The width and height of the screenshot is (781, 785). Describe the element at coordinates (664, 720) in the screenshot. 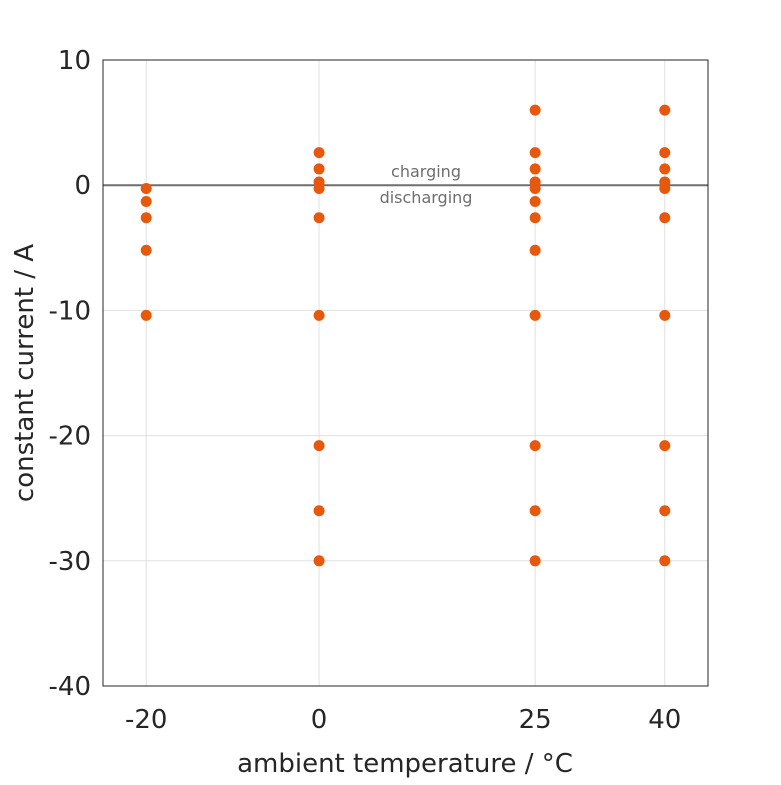

I see `x-tick-label: 40` at that location.